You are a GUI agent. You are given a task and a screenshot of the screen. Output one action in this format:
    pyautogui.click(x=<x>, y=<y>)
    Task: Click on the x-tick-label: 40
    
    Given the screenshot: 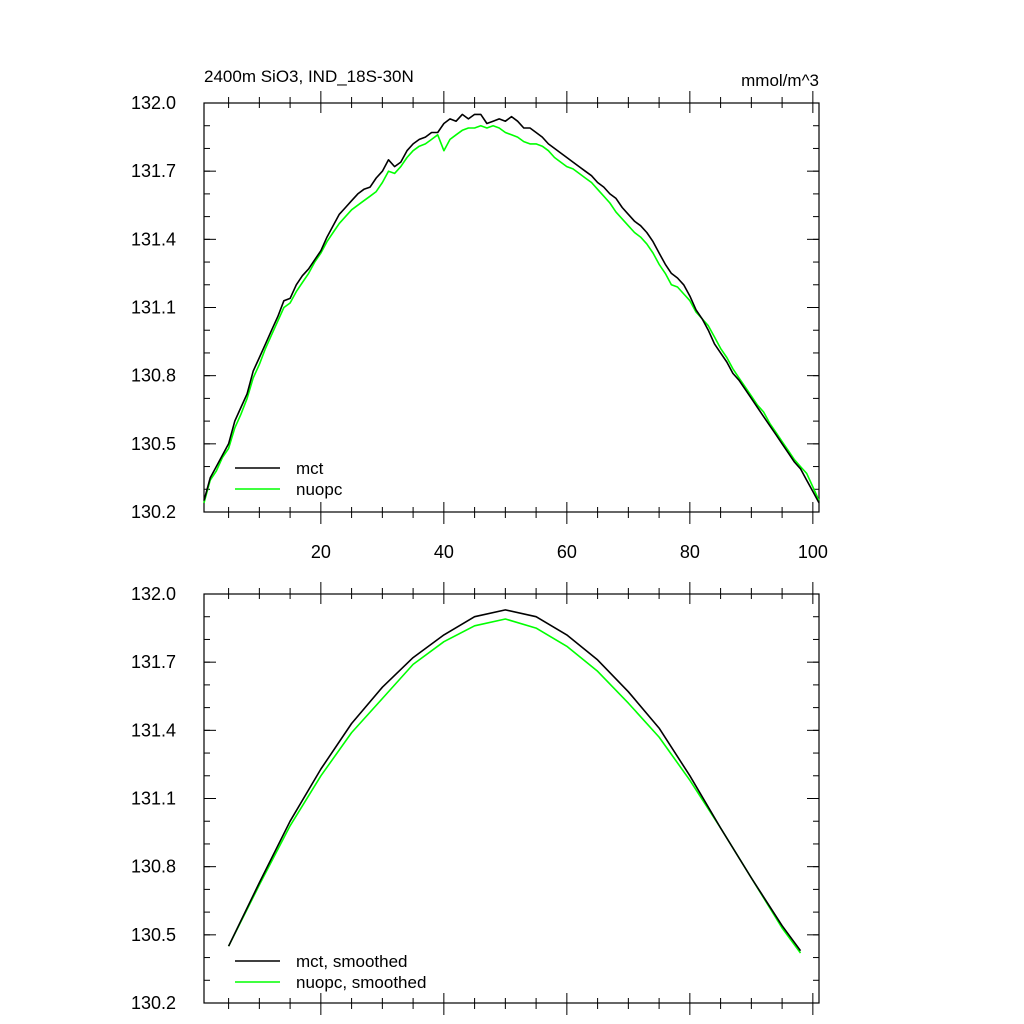 What is the action you would take?
    pyautogui.click(x=444, y=552)
    